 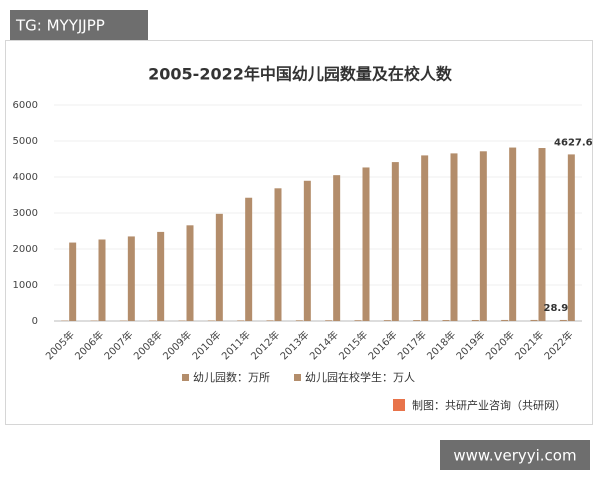 What do you see at coordinates (35, 321) in the screenshot?
I see `y-tick-label: 0` at bounding box center [35, 321].